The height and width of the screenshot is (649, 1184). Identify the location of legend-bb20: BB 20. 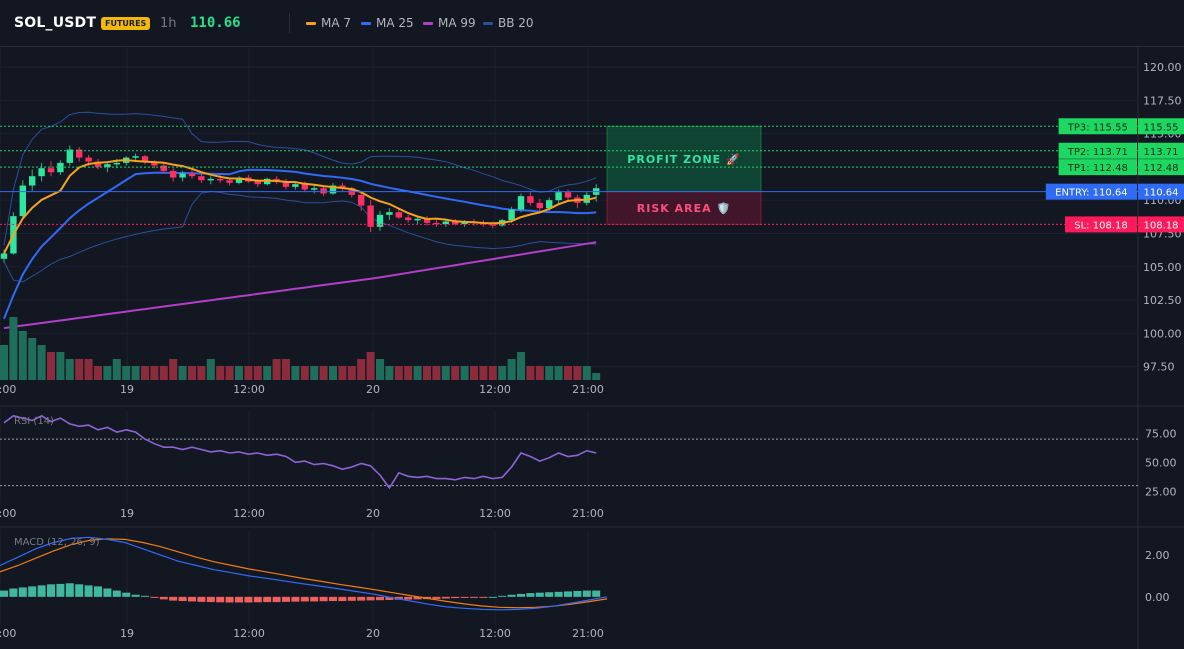
(508, 23).